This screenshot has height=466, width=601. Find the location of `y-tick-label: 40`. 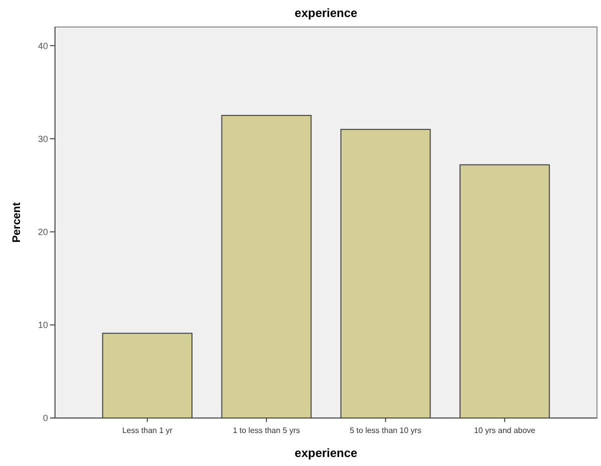

y-tick-label: 40 is located at coordinates (43, 45).